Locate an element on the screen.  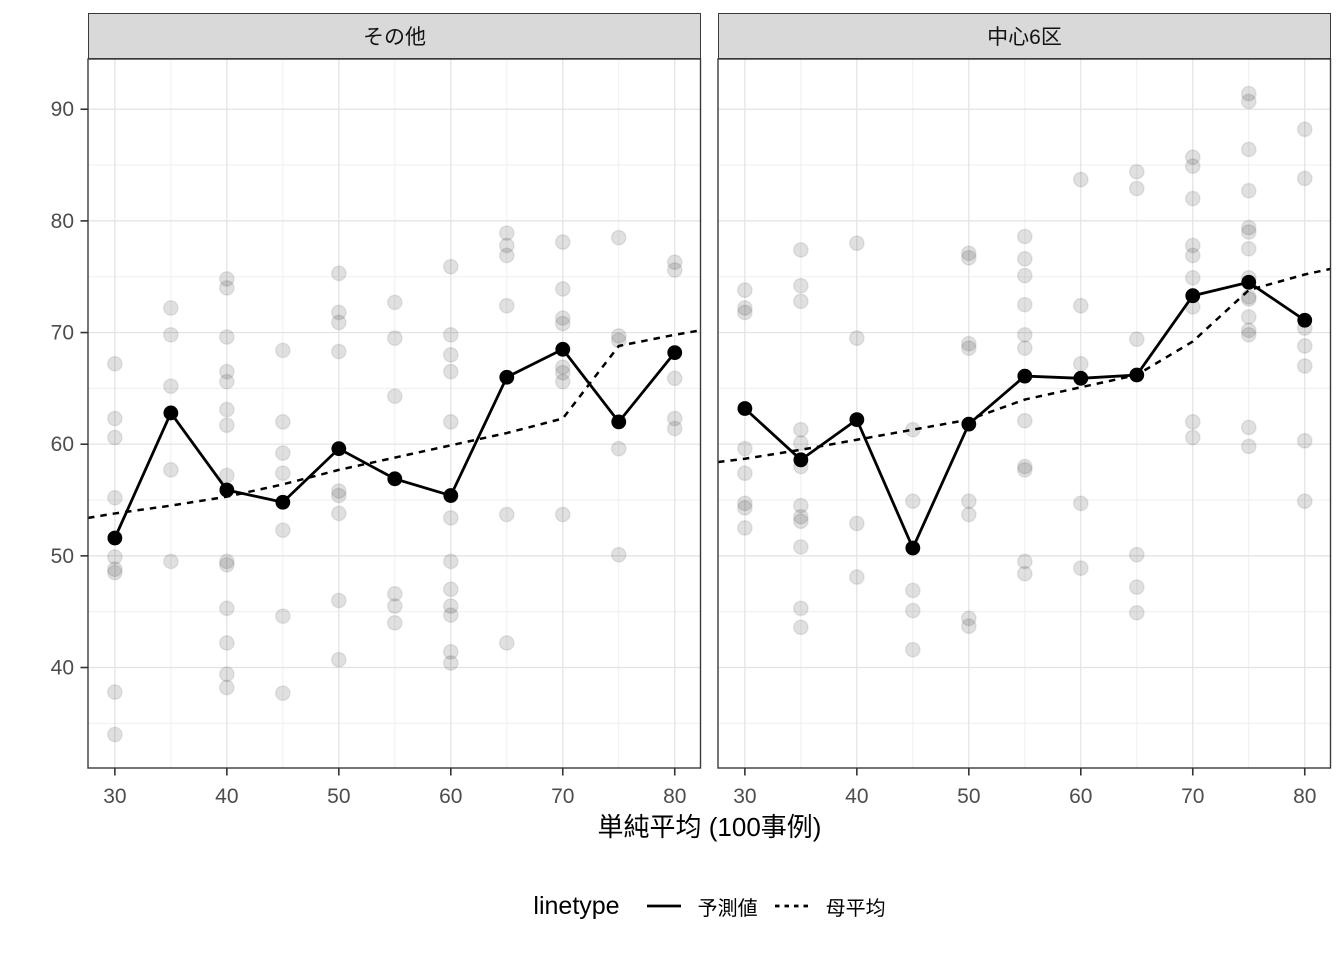
svg-text: 90 is located at coordinates (62, 109).